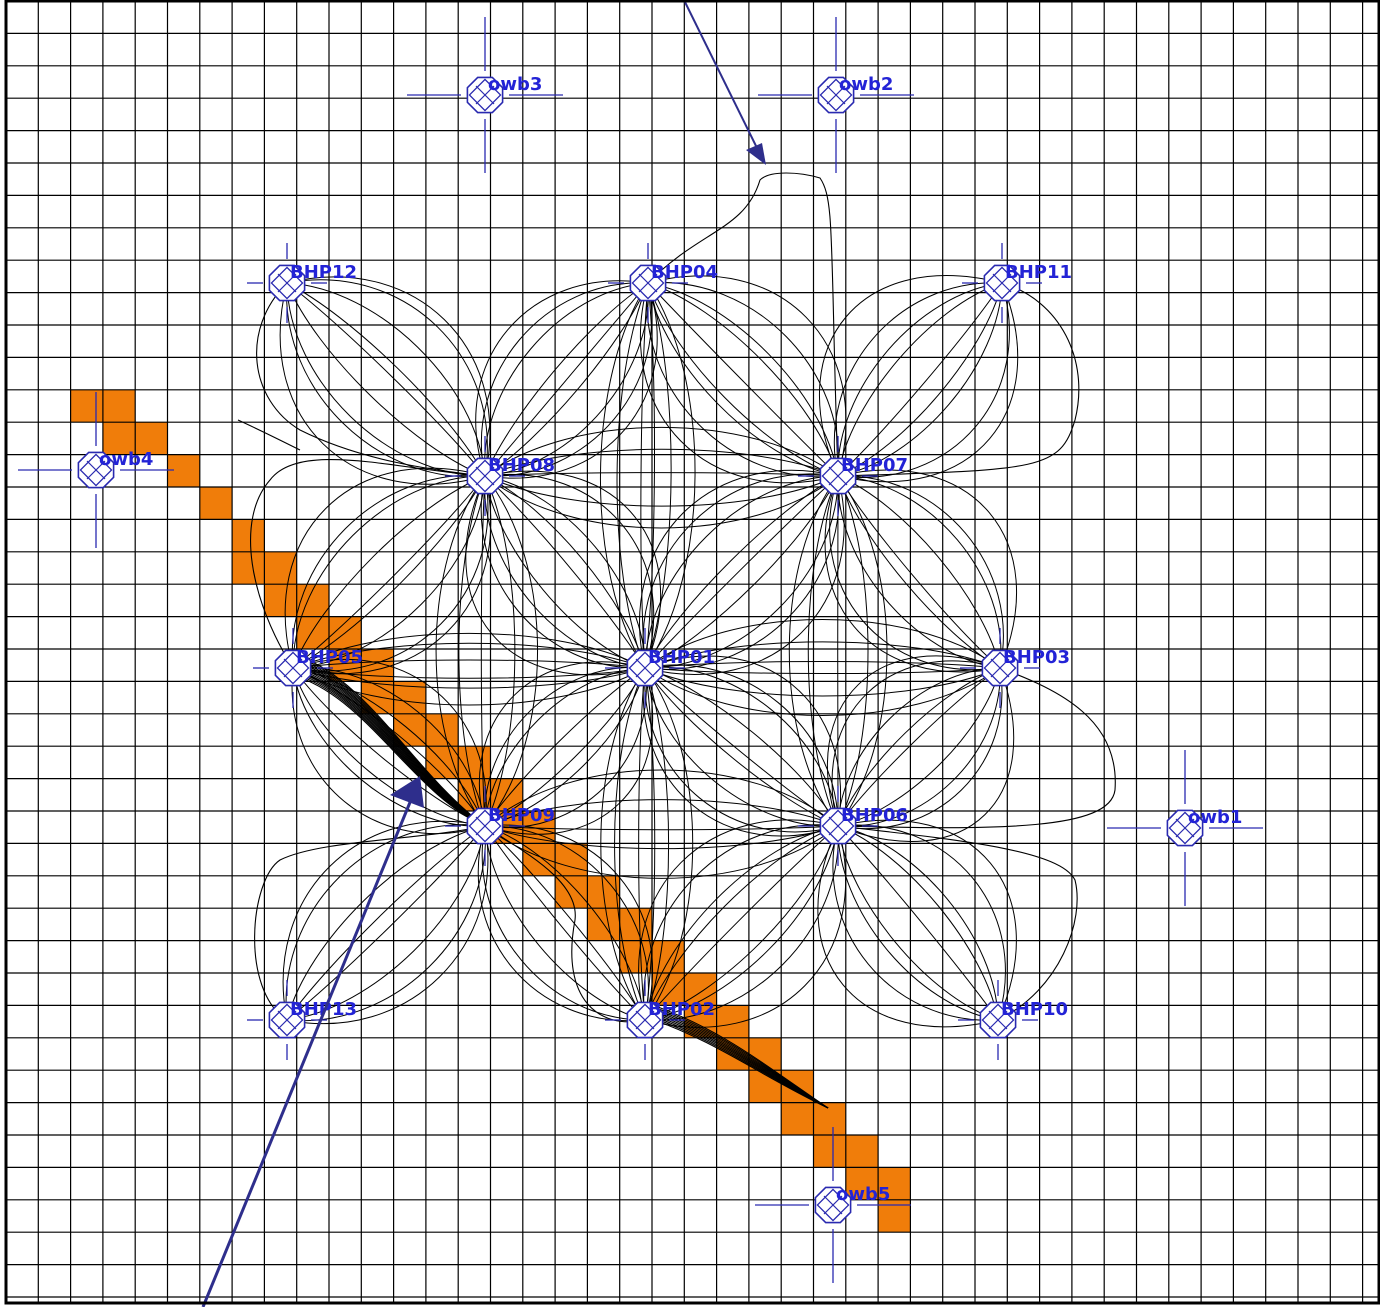  I want to click on well-bhp09: BHP09, so click(500, 826).